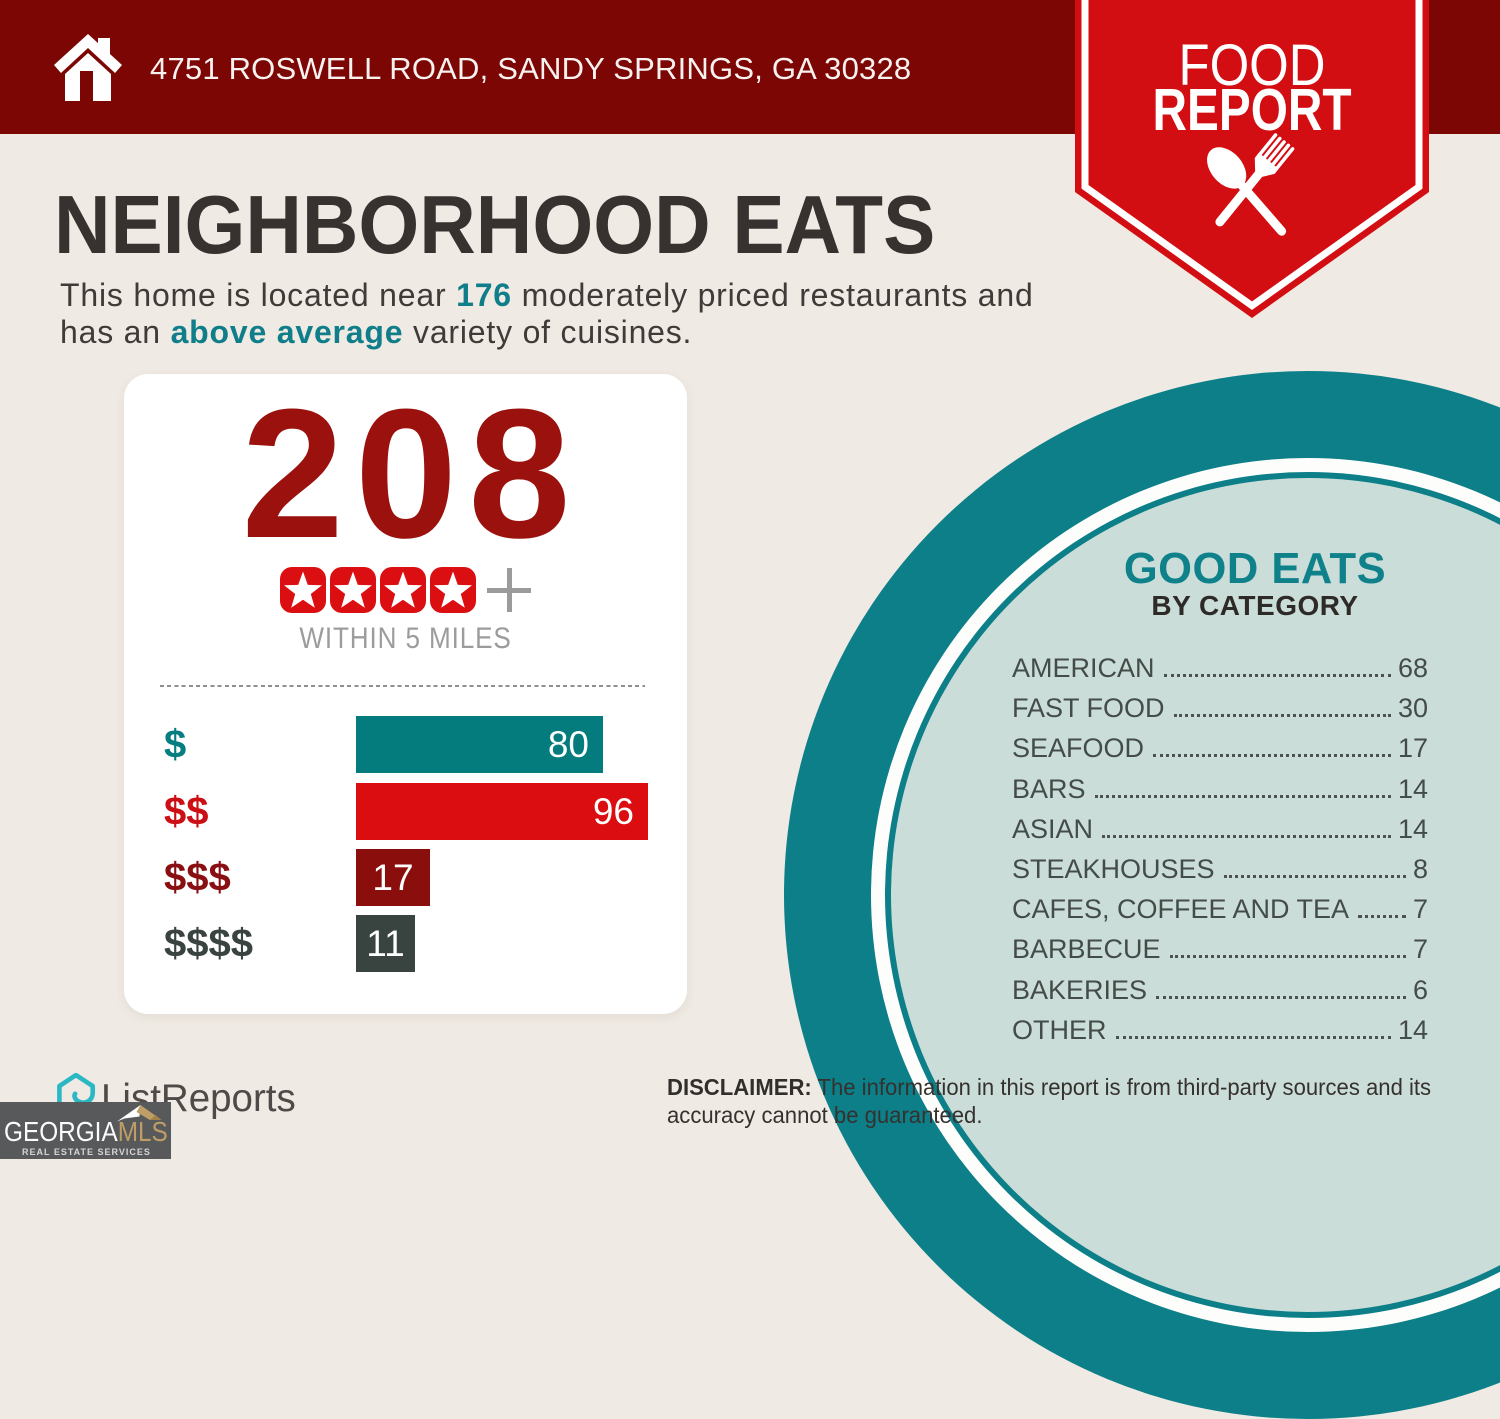 This screenshot has width=1500, height=1419. What do you see at coordinates (1252, 110) in the screenshot?
I see `svg-text: REPORT` at bounding box center [1252, 110].